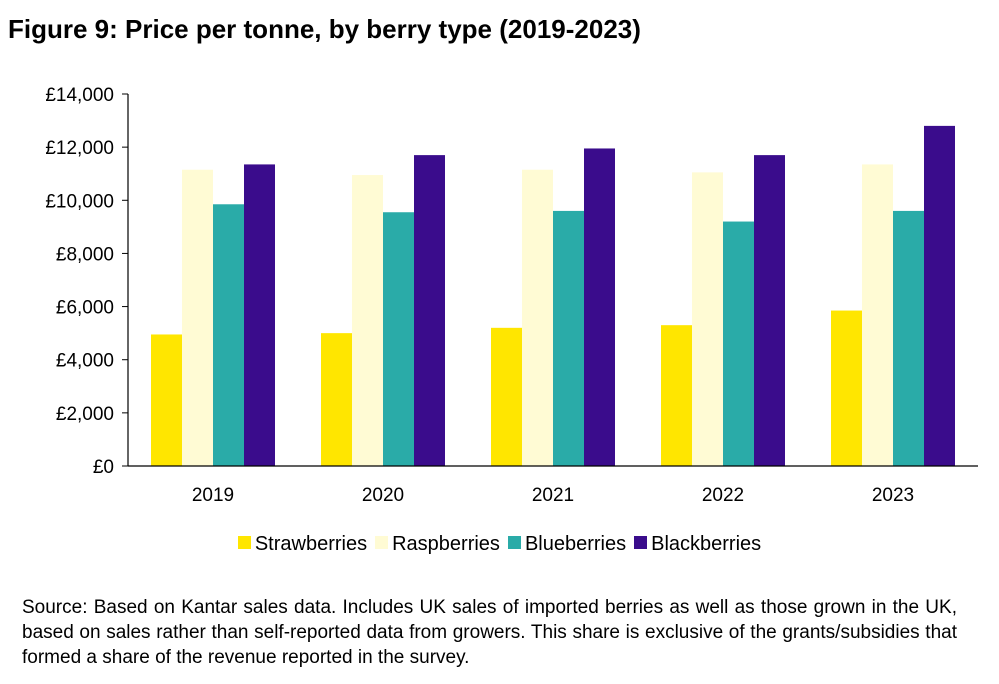  Describe the element at coordinates (707, 319) in the screenshot. I see `bar-raspberries-2022` at that location.